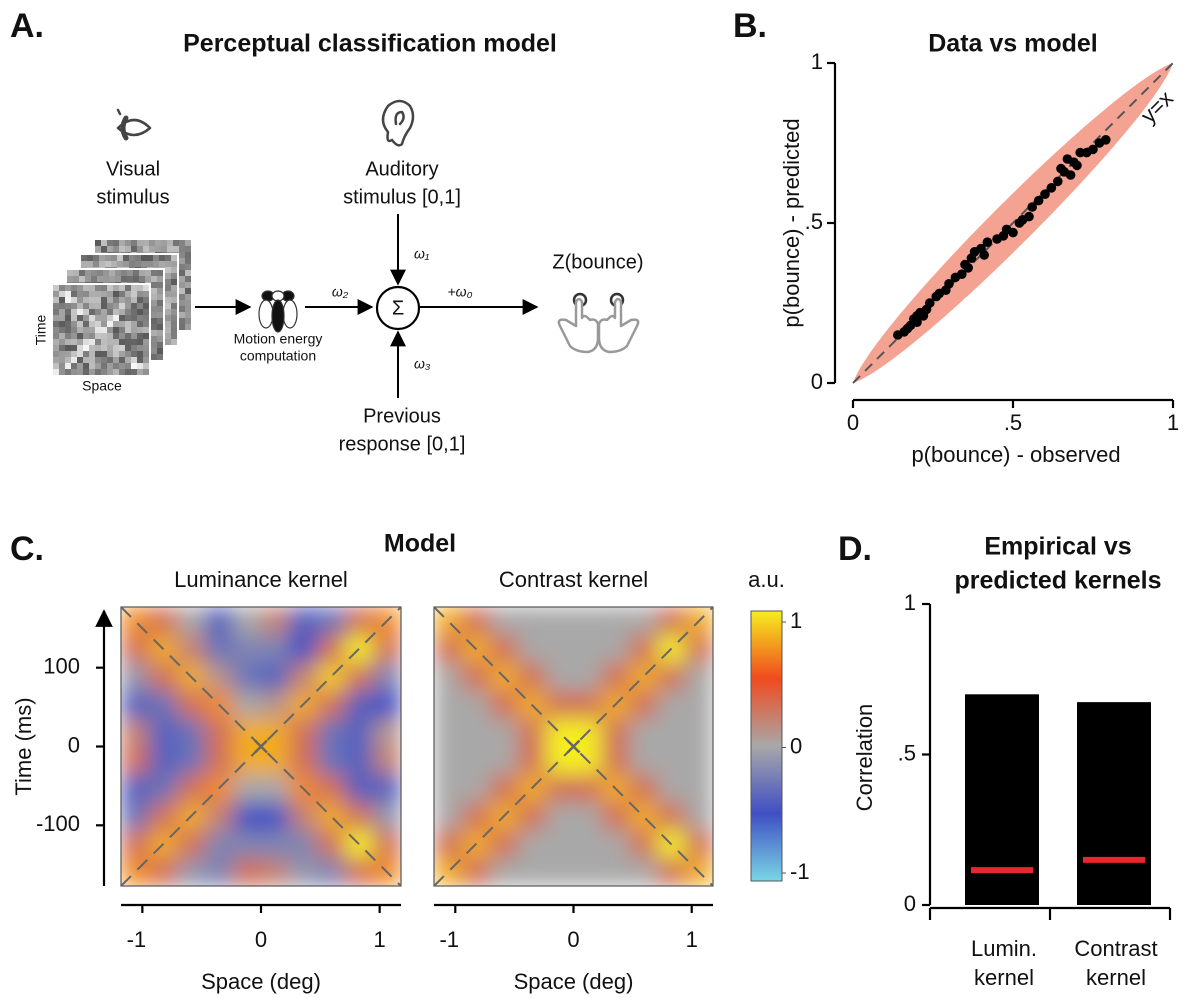  I want to click on node-label: response [0,1], so click(402, 444).